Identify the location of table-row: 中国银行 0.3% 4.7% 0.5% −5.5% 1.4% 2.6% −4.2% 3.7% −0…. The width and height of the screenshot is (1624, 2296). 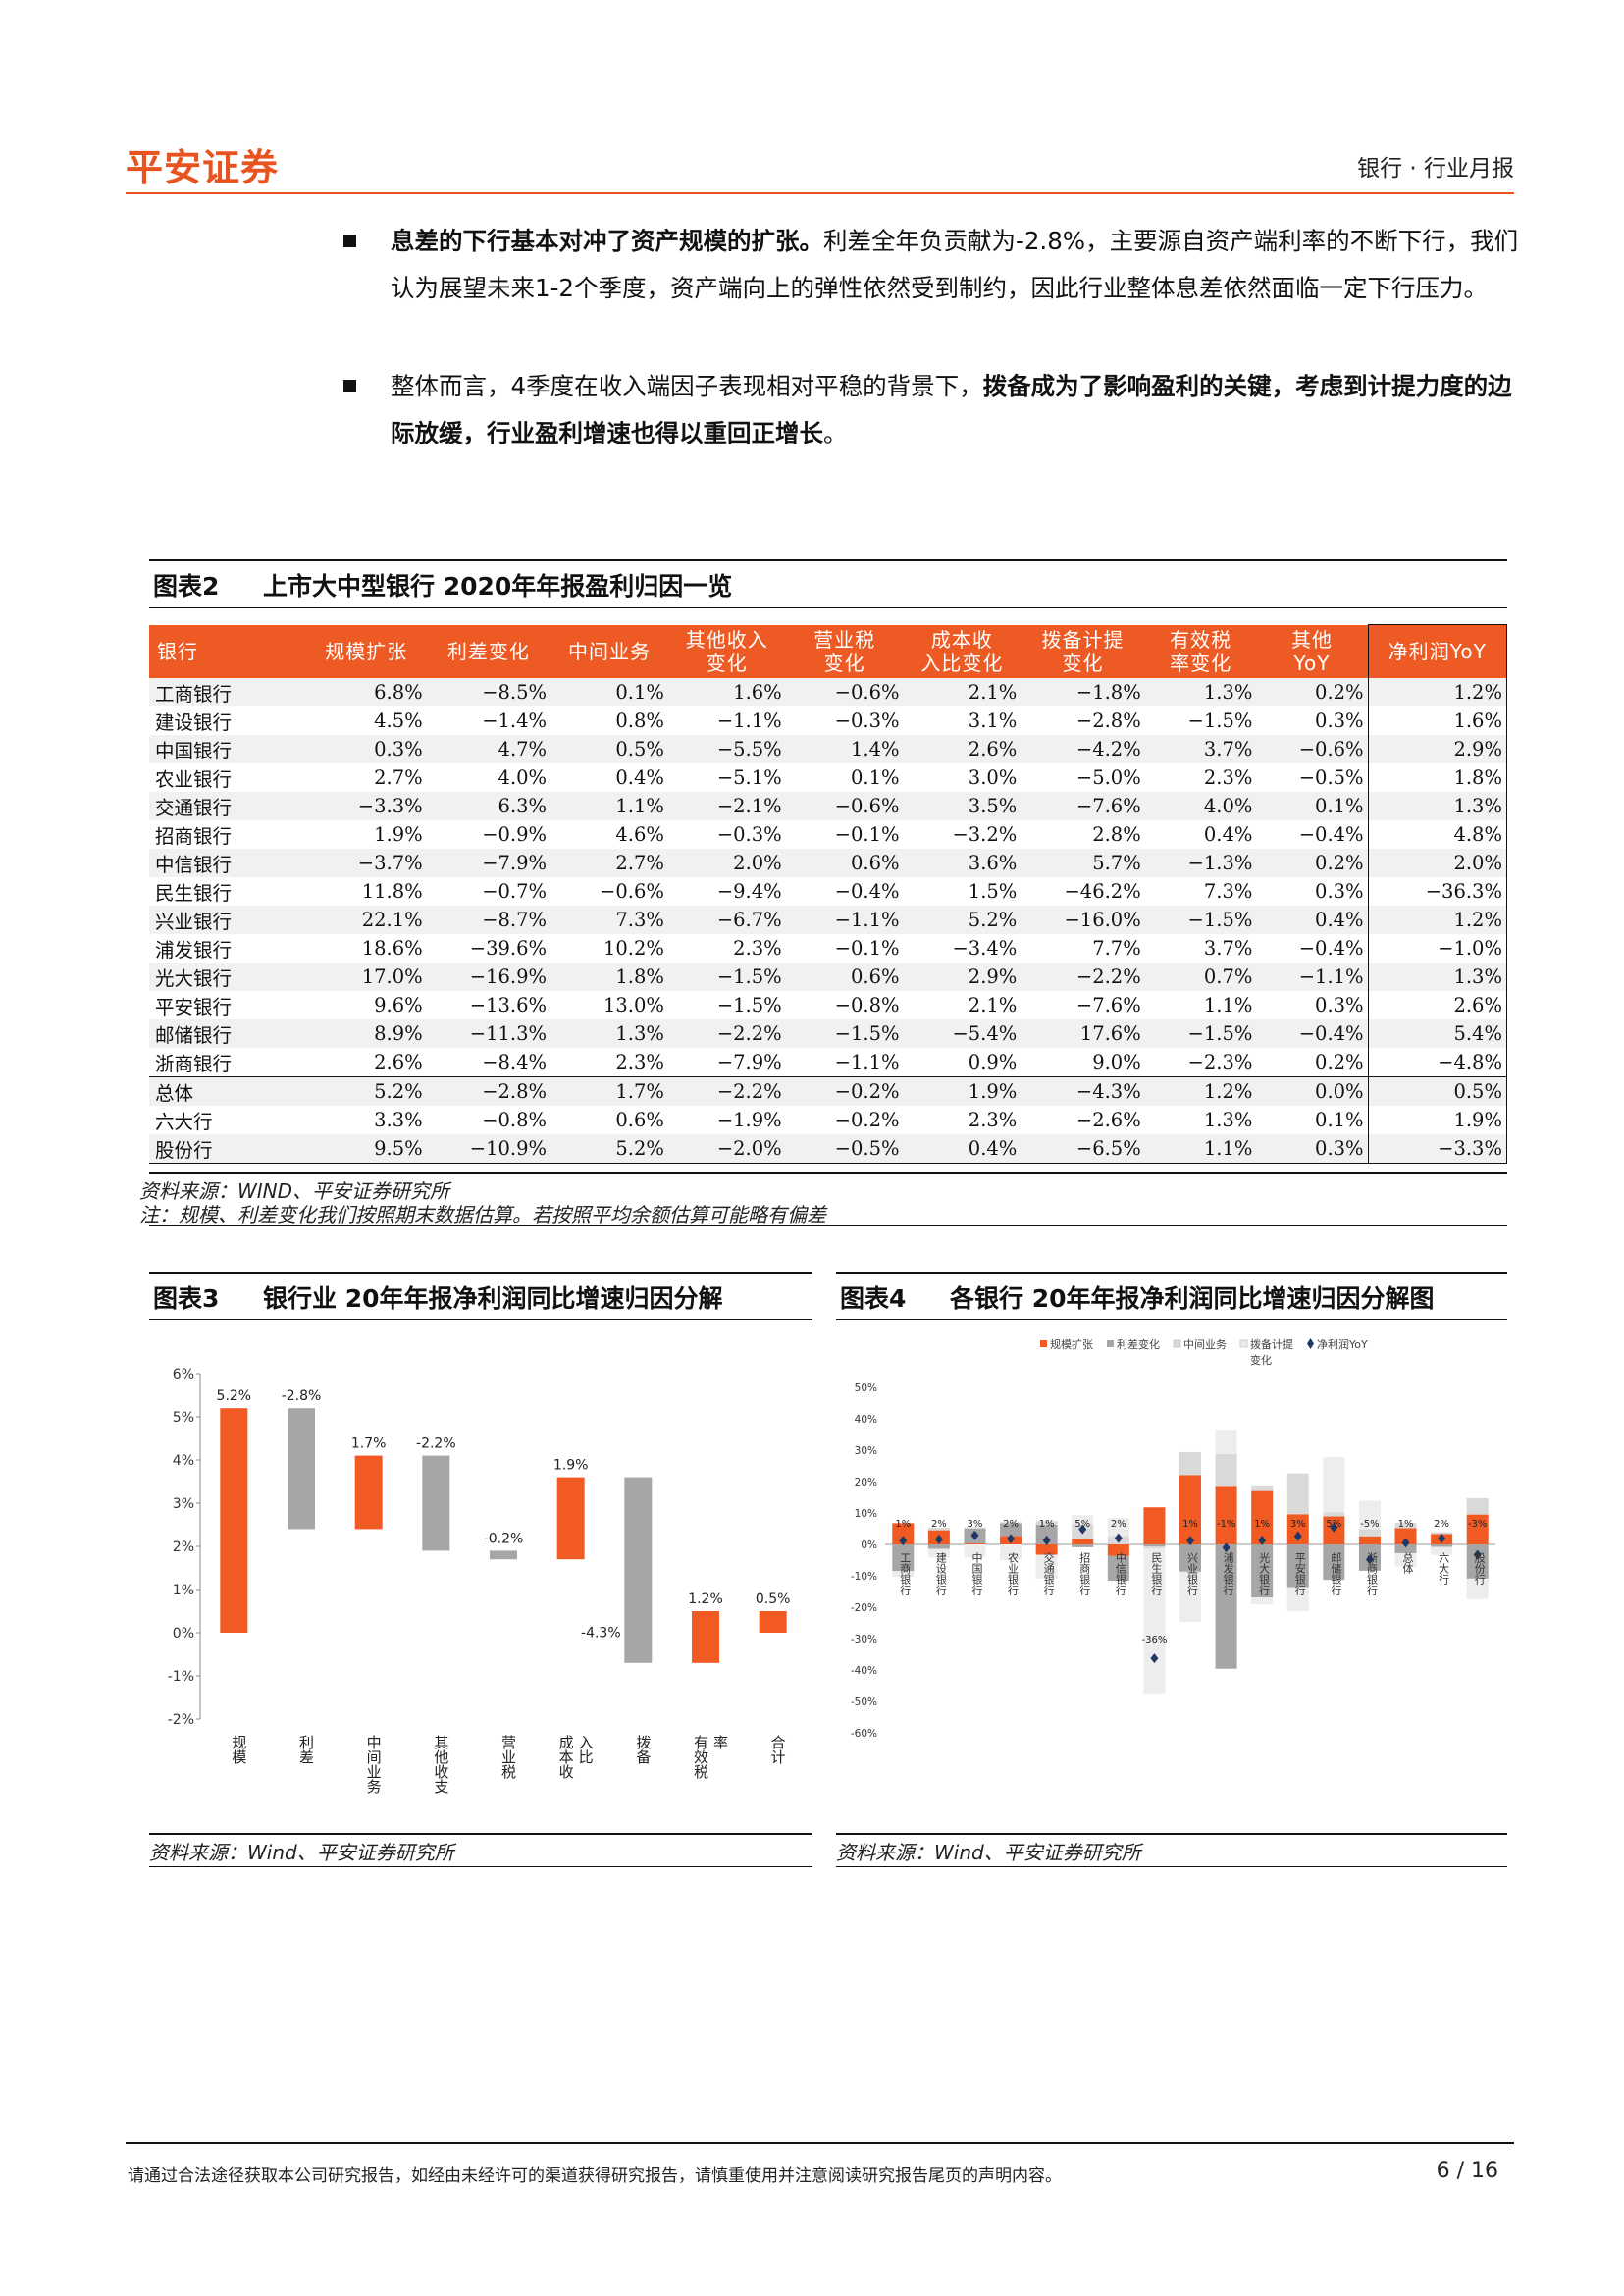
(828, 748).